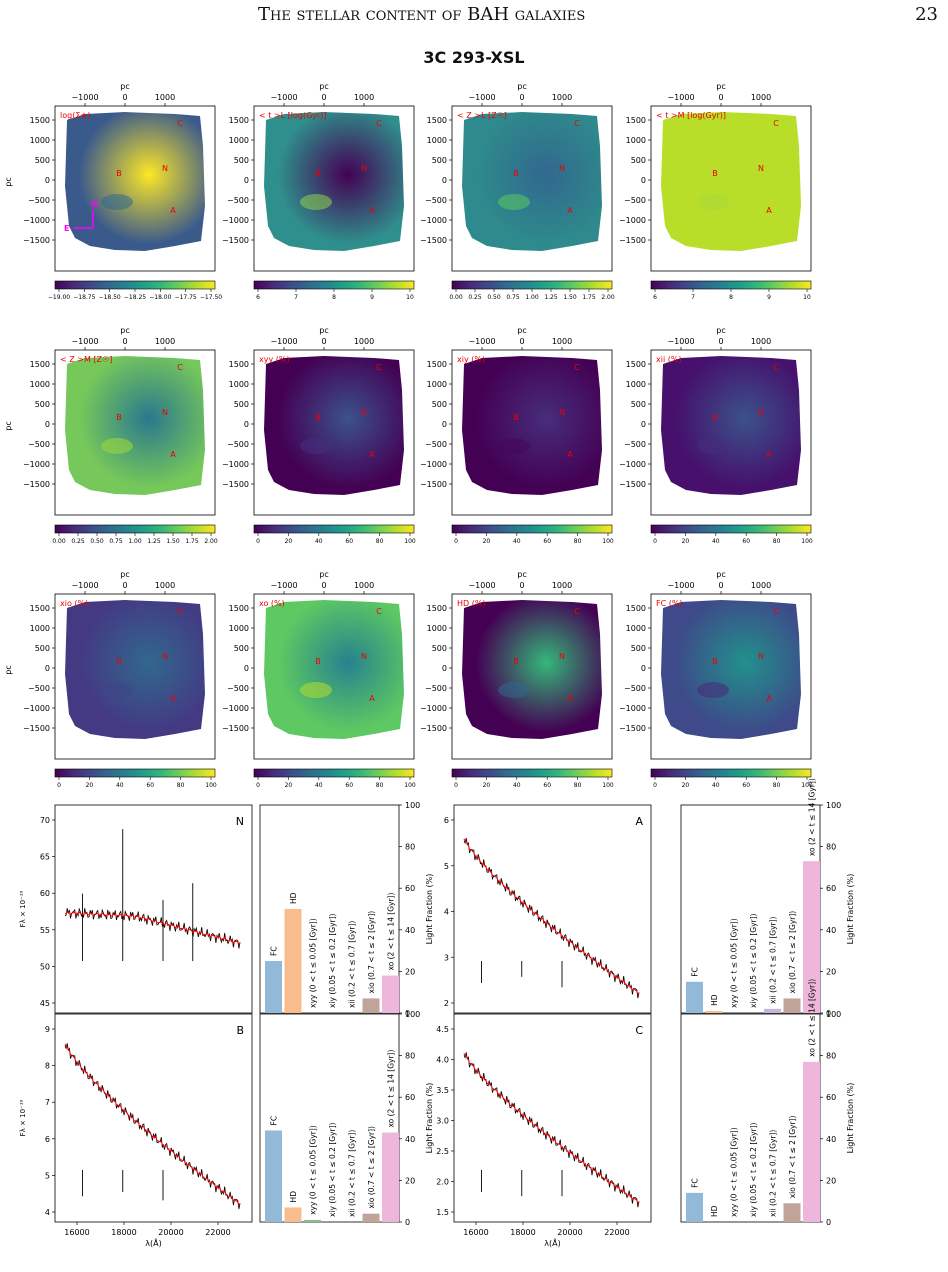  Describe the element at coordinates (442, 1121) in the screenshot. I see `y-tick-label: 3.0` at that location.